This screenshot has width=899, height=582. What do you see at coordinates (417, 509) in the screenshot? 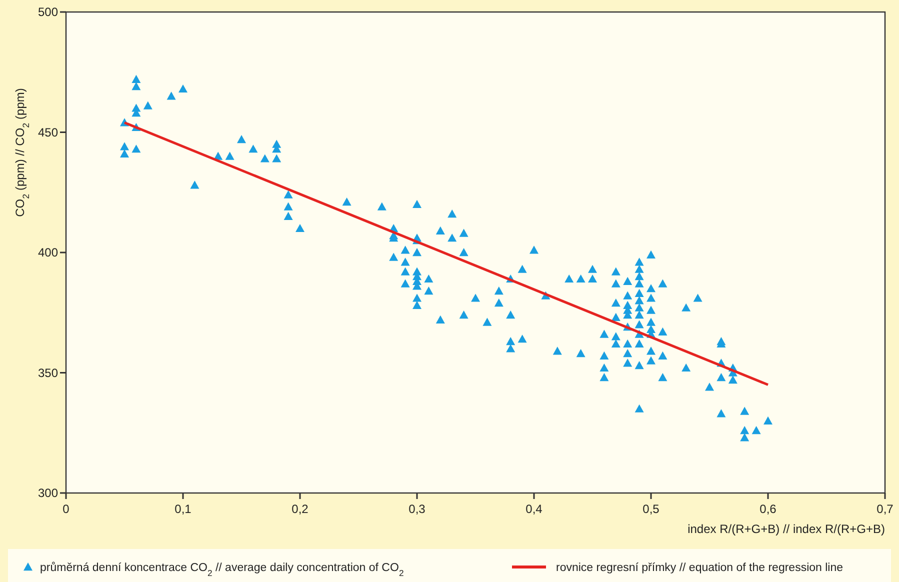
I see `x-tick-label: 0,3` at bounding box center [417, 509].